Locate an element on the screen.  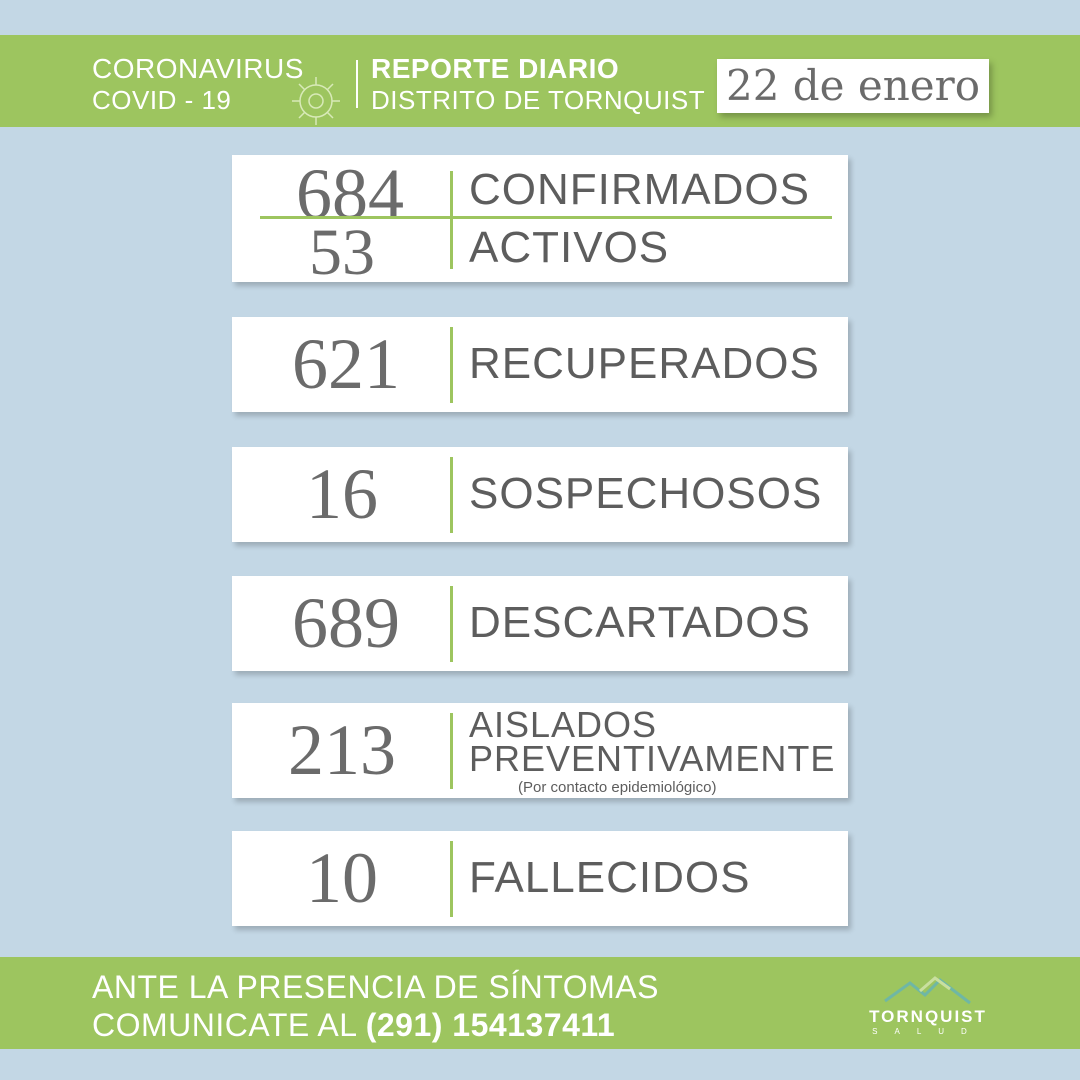
descartados-value: 689 is located at coordinates (346, 623).